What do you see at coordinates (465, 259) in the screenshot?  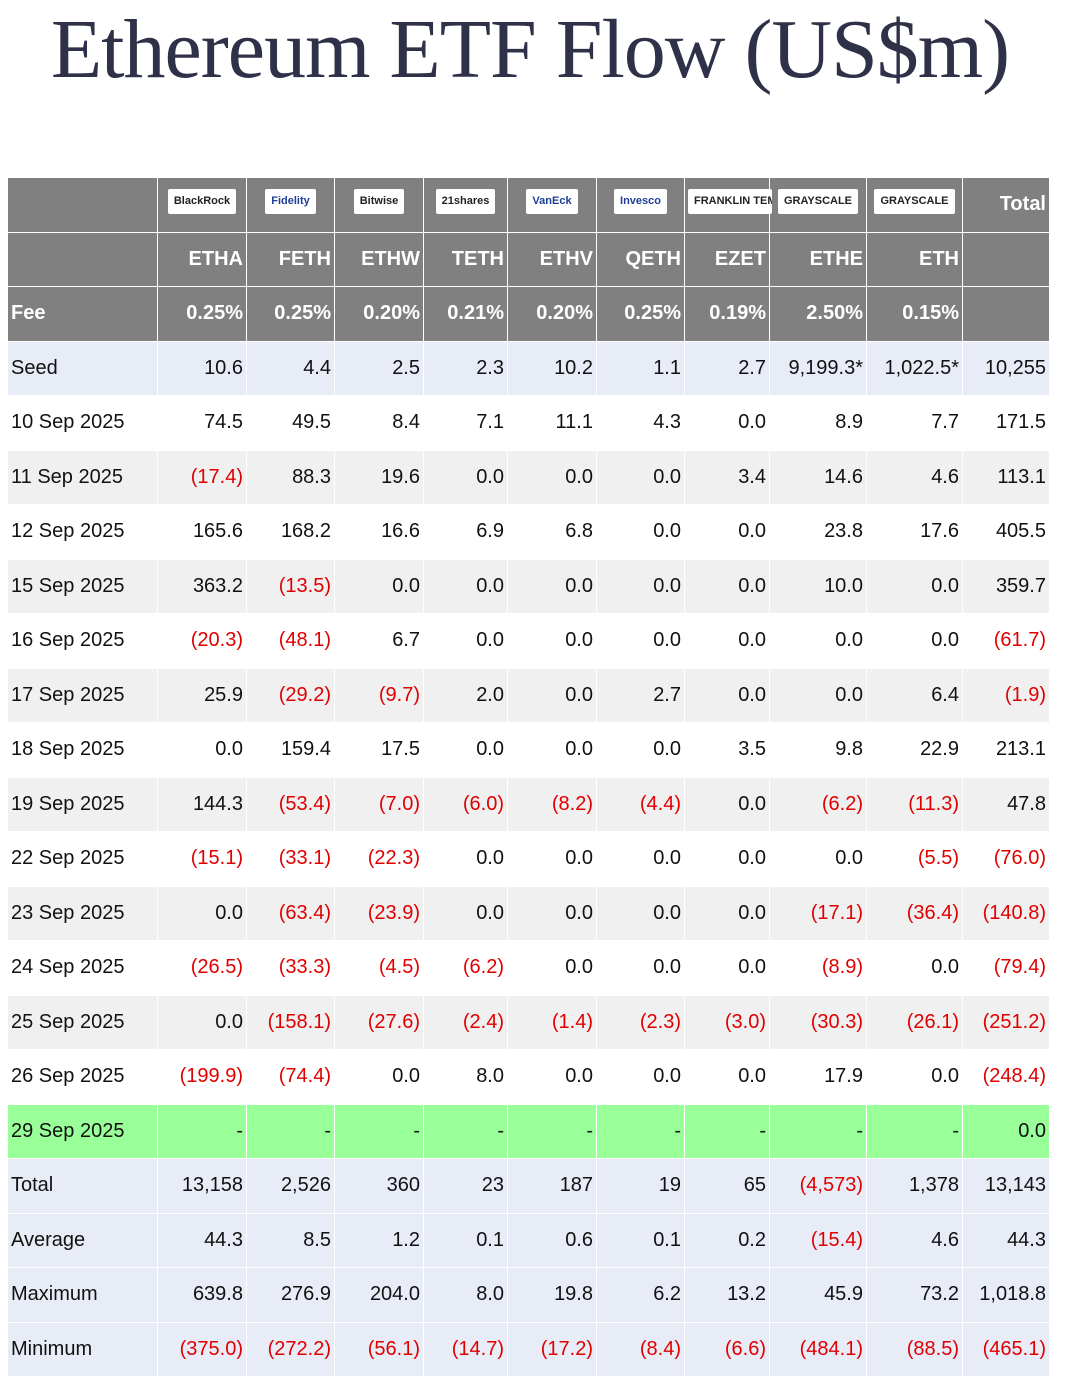 I see `ticker: TETH` at bounding box center [465, 259].